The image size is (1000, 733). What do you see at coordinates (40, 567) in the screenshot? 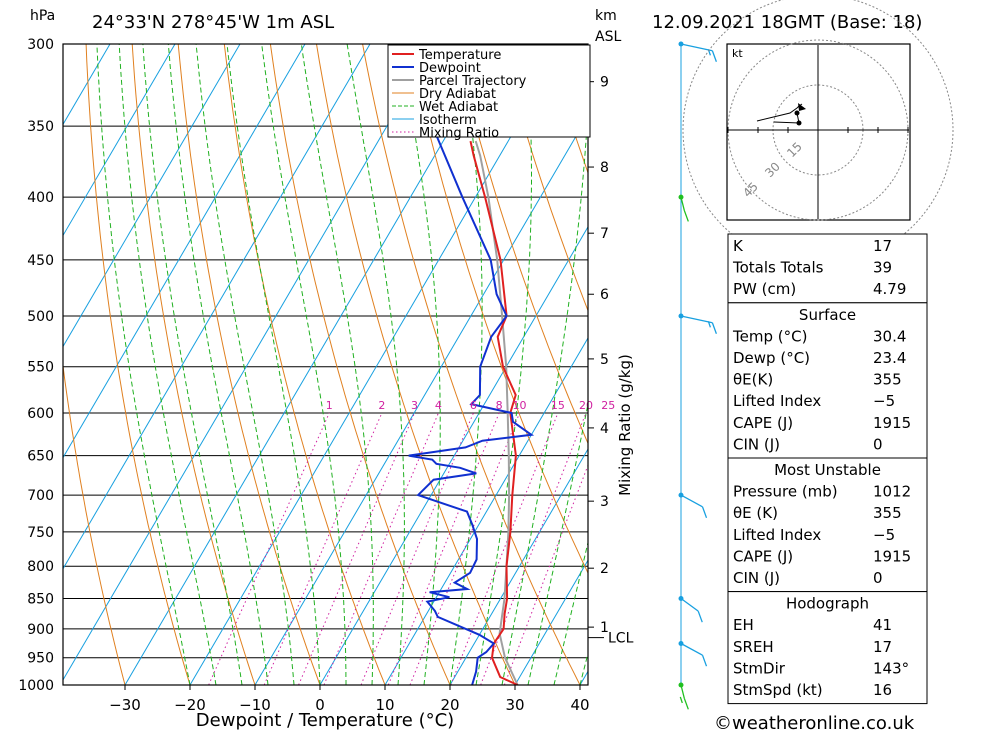
I see `pressure-tick-label: 800` at bounding box center [40, 567].